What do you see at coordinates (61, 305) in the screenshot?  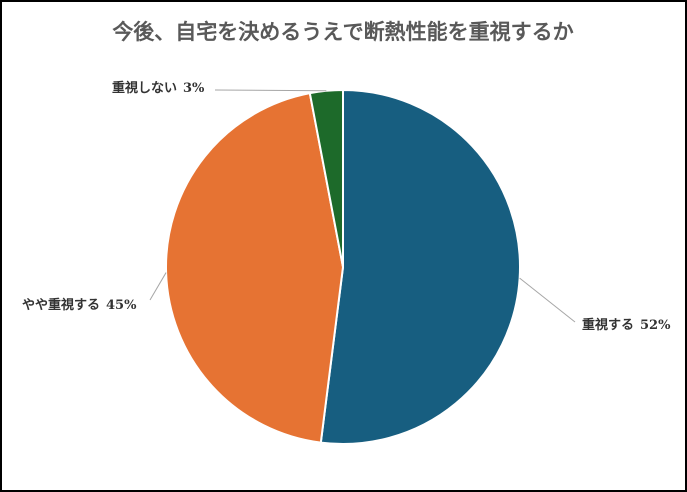 I see `category-label: やや重視する` at bounding box center [61, 305].